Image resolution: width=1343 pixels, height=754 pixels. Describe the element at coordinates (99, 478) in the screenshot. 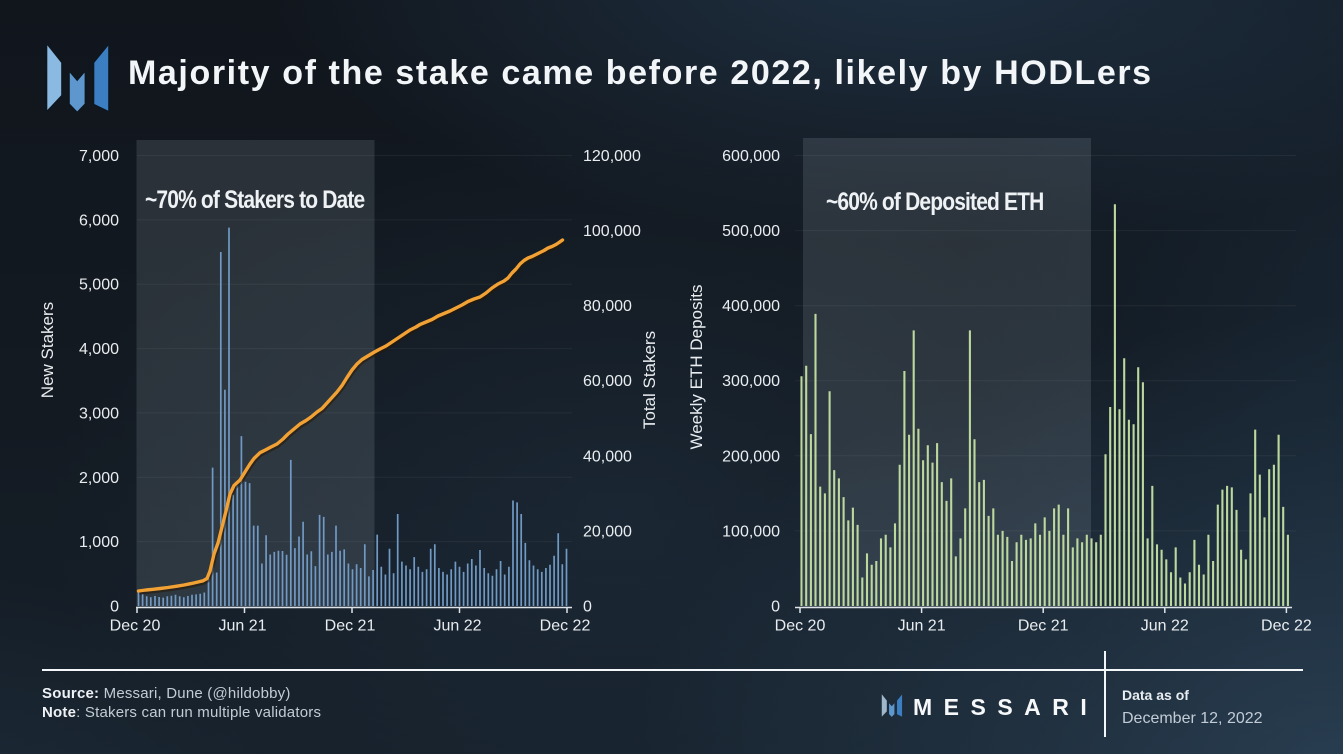

I see `svg-text: 2,000` at that location.